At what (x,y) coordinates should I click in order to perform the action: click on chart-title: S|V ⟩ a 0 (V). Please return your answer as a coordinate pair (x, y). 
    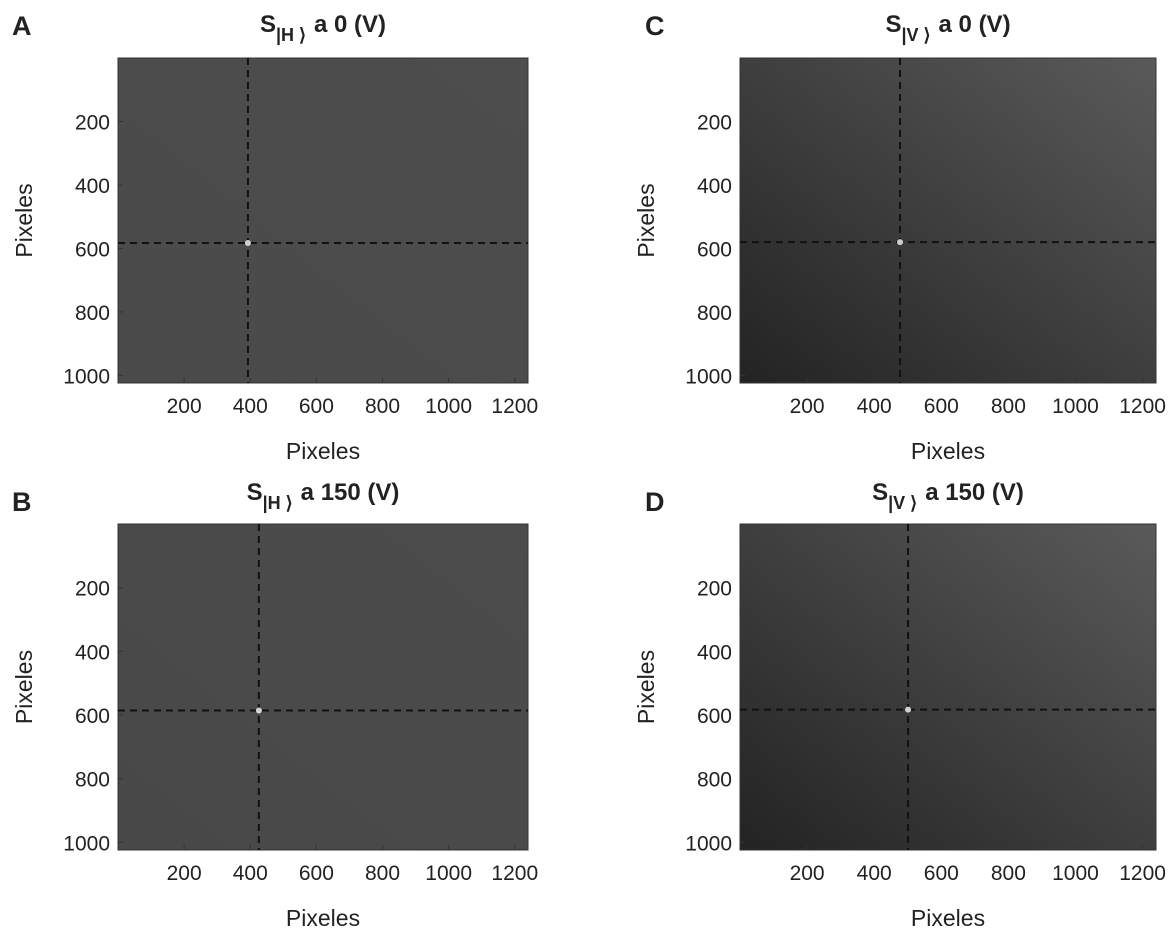
    Looking at the image, I should click on (947, 28).